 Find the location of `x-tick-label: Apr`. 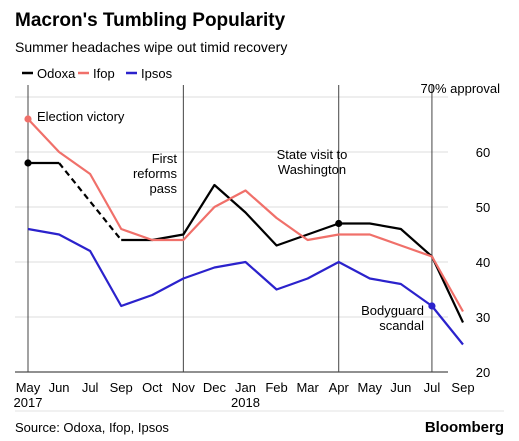

x-tick-label: Apr is located at coordinates (339, 387).